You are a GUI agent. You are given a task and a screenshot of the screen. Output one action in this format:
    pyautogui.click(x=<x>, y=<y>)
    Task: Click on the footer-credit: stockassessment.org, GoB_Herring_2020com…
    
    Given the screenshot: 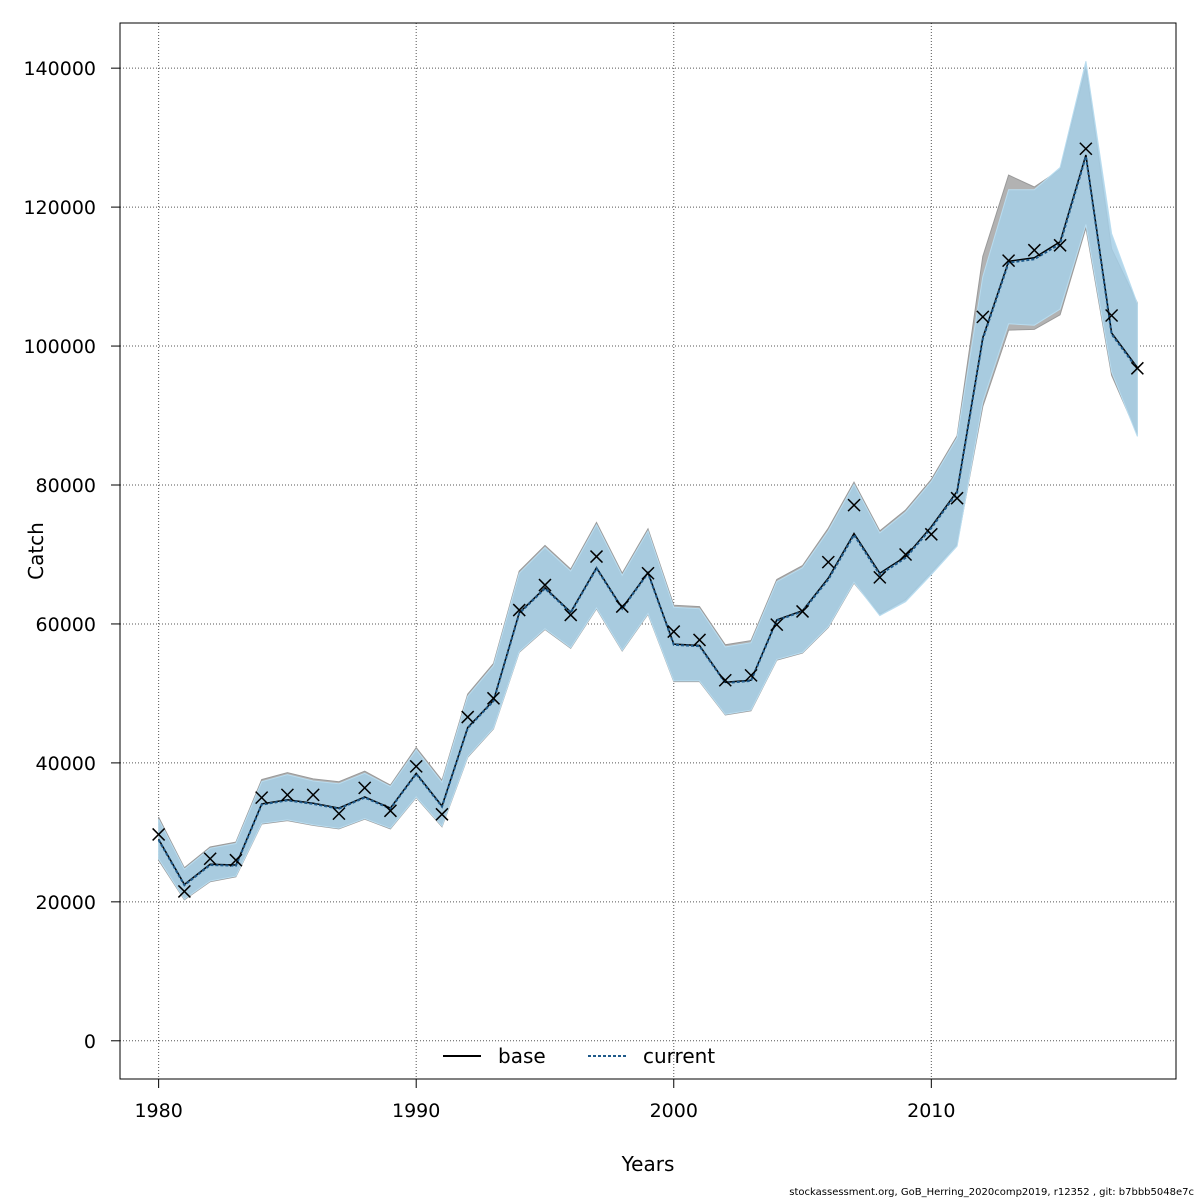 What is the action you would take?
    pyautogui.click(x=991, y=1192)
    